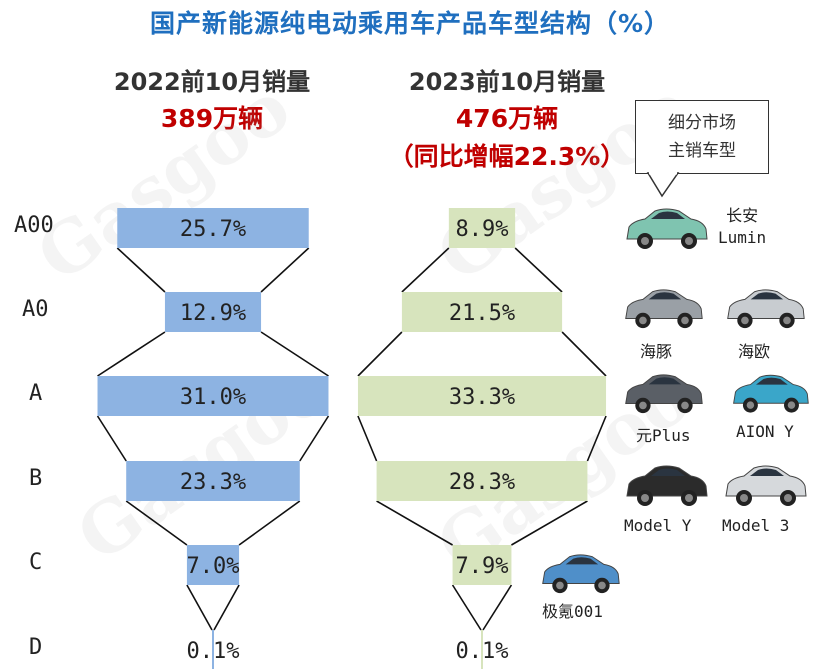 The image size is (820, 669). Describe the element at coordinates (34, 225) in the screenshot. I see `segment-label: A00` at that location.